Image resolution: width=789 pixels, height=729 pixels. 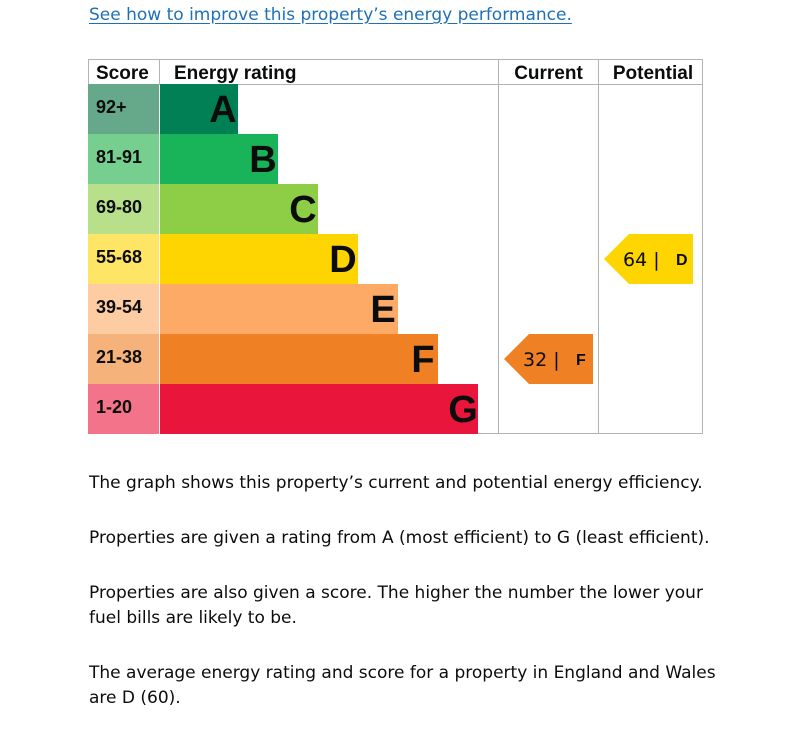 I want to click on band-bar-f, so click(x=299, y=359).